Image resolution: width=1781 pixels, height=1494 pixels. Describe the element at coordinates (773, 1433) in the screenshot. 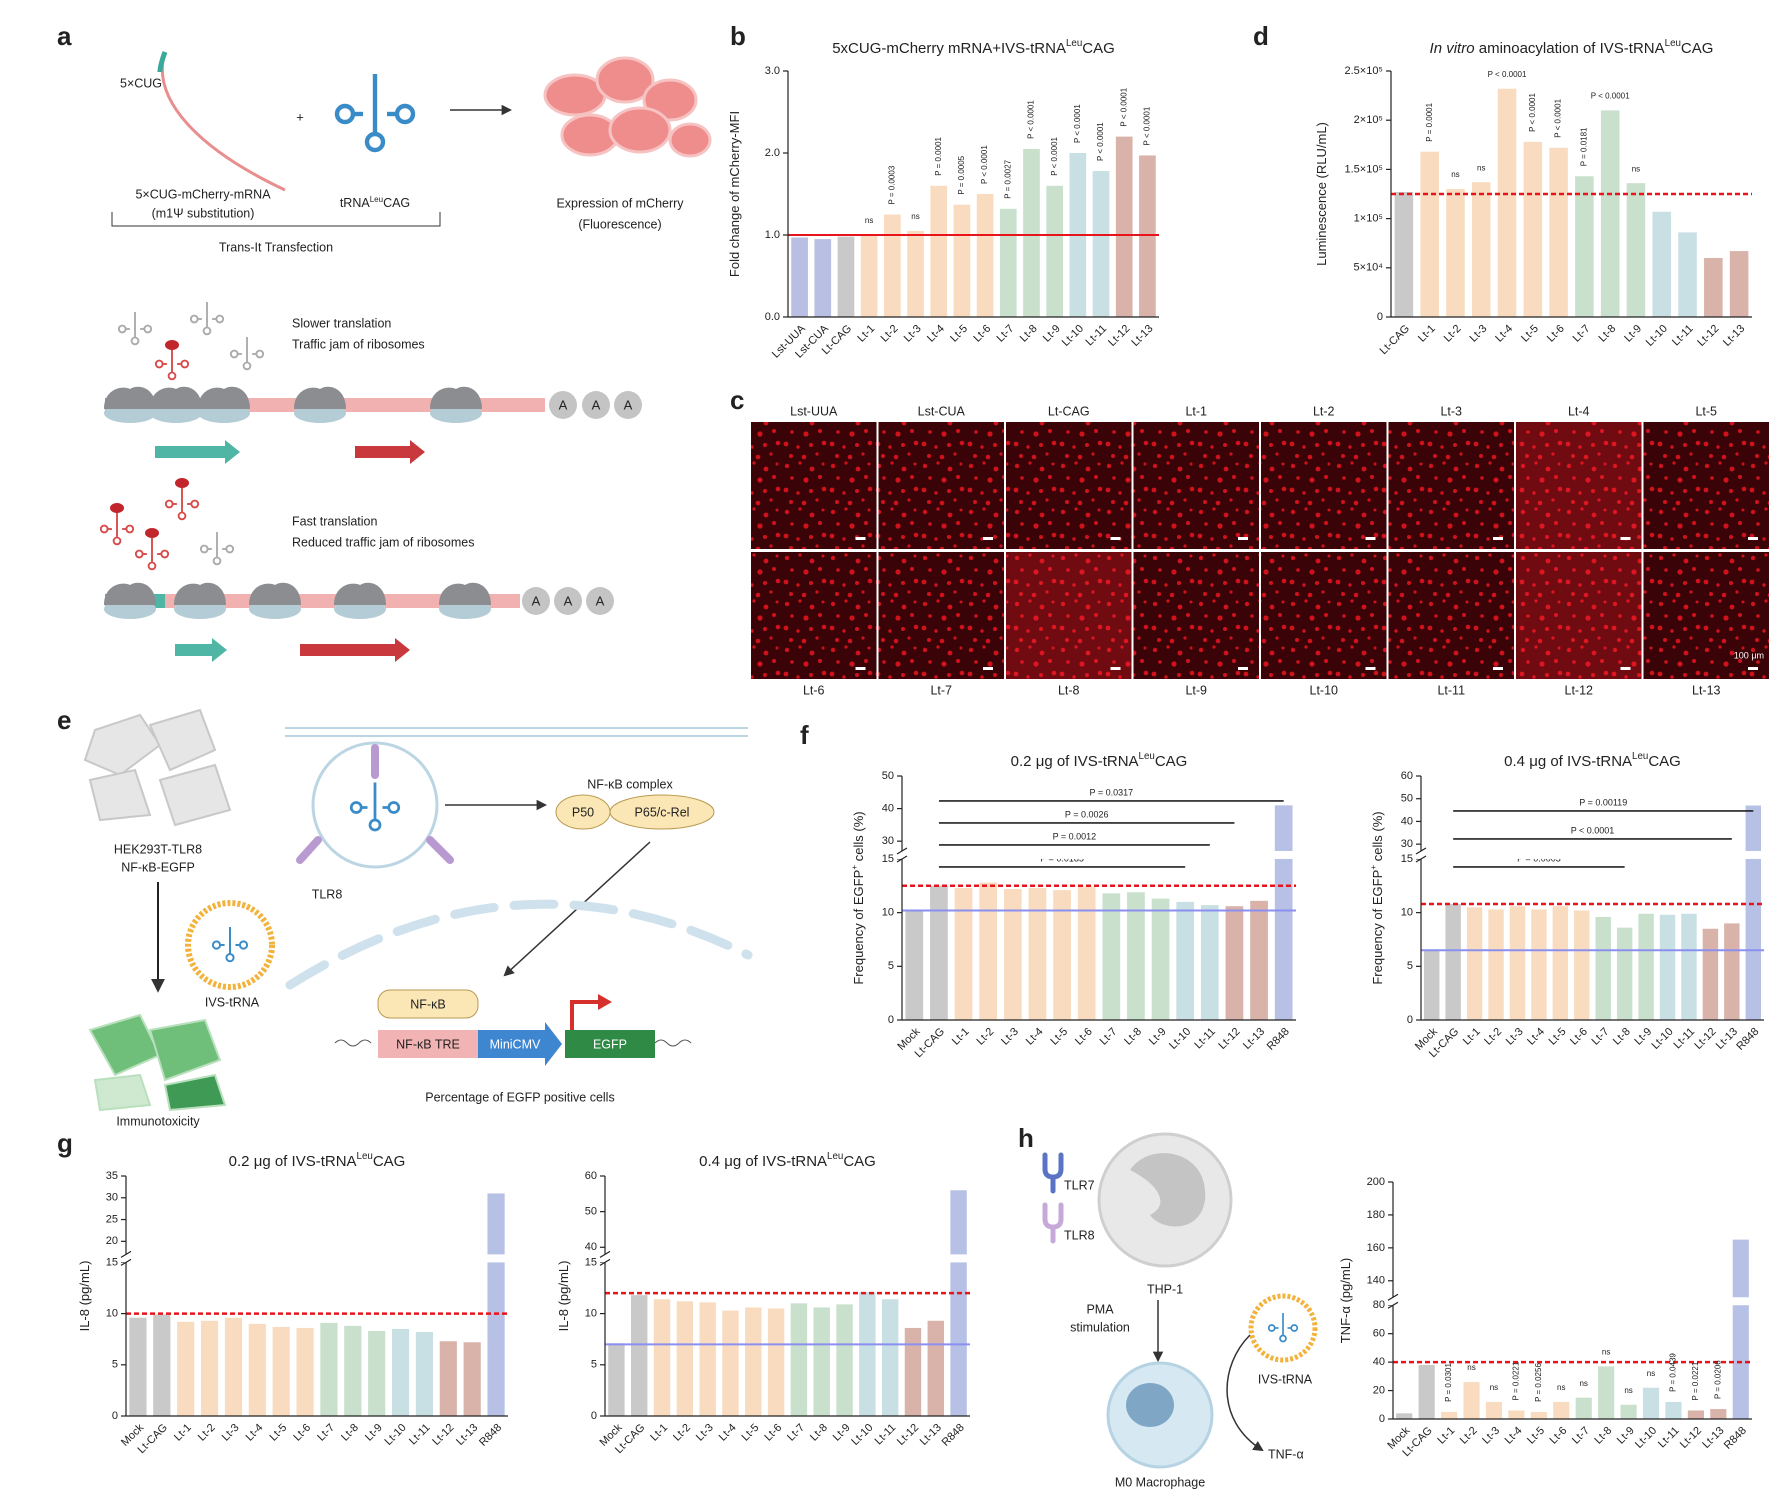

I see `x-tick-label: Lt-6` at that location.